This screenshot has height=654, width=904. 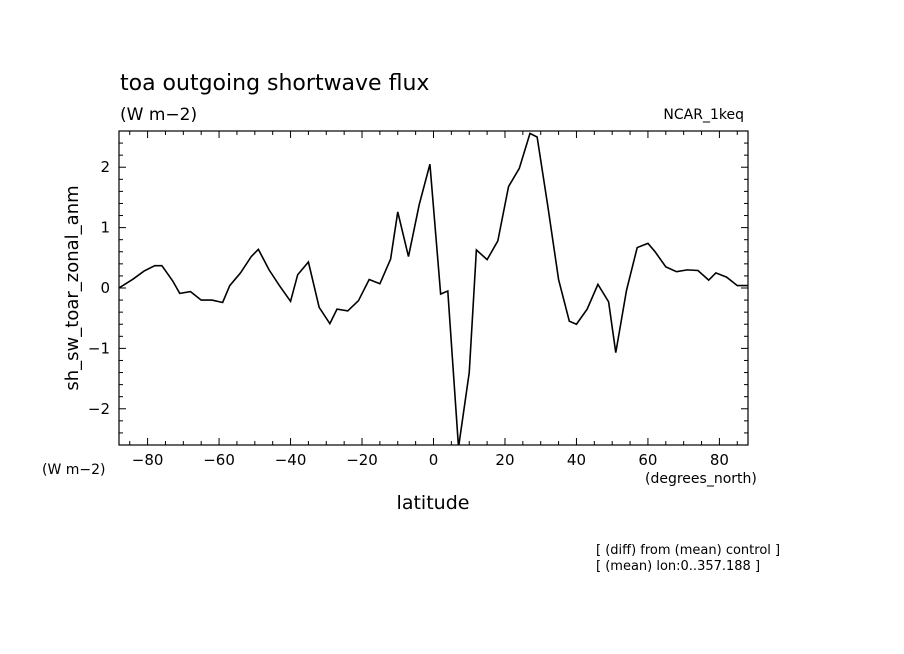 What do you see at coordinates (719, 460) in the screenshot?
I see `x-tick-label: 80` at bounding box center [719, 460].